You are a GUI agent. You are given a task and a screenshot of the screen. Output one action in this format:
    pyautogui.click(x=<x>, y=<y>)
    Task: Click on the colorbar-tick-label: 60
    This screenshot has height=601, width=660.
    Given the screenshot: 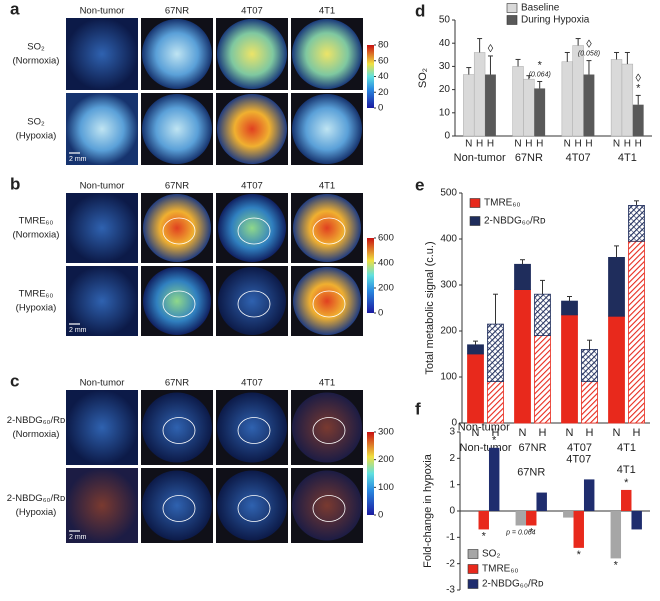 What is the action you would take?
    pyautogui.click(x=383, y=60)
    